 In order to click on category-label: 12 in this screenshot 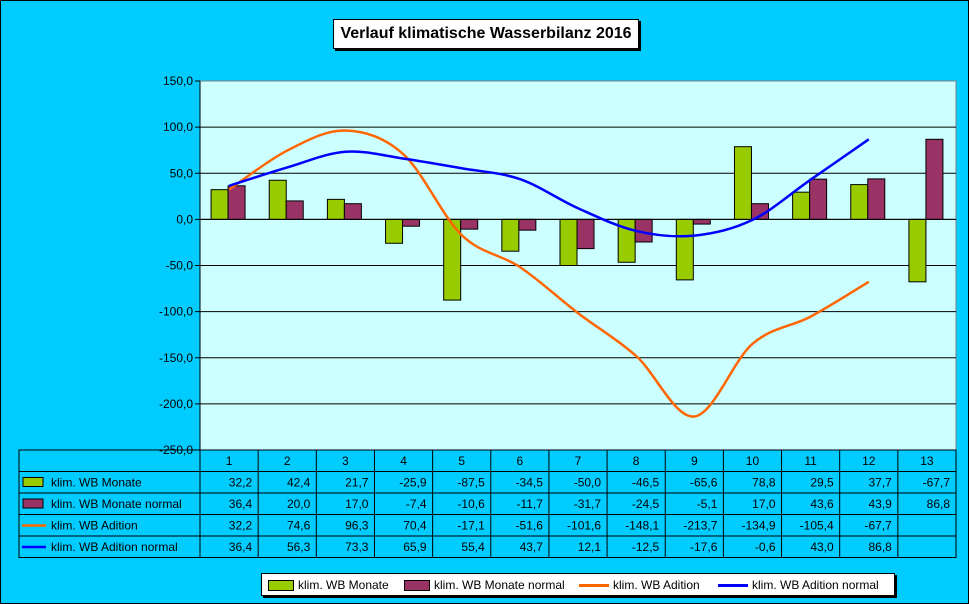, I will do `click(869, 461)`.